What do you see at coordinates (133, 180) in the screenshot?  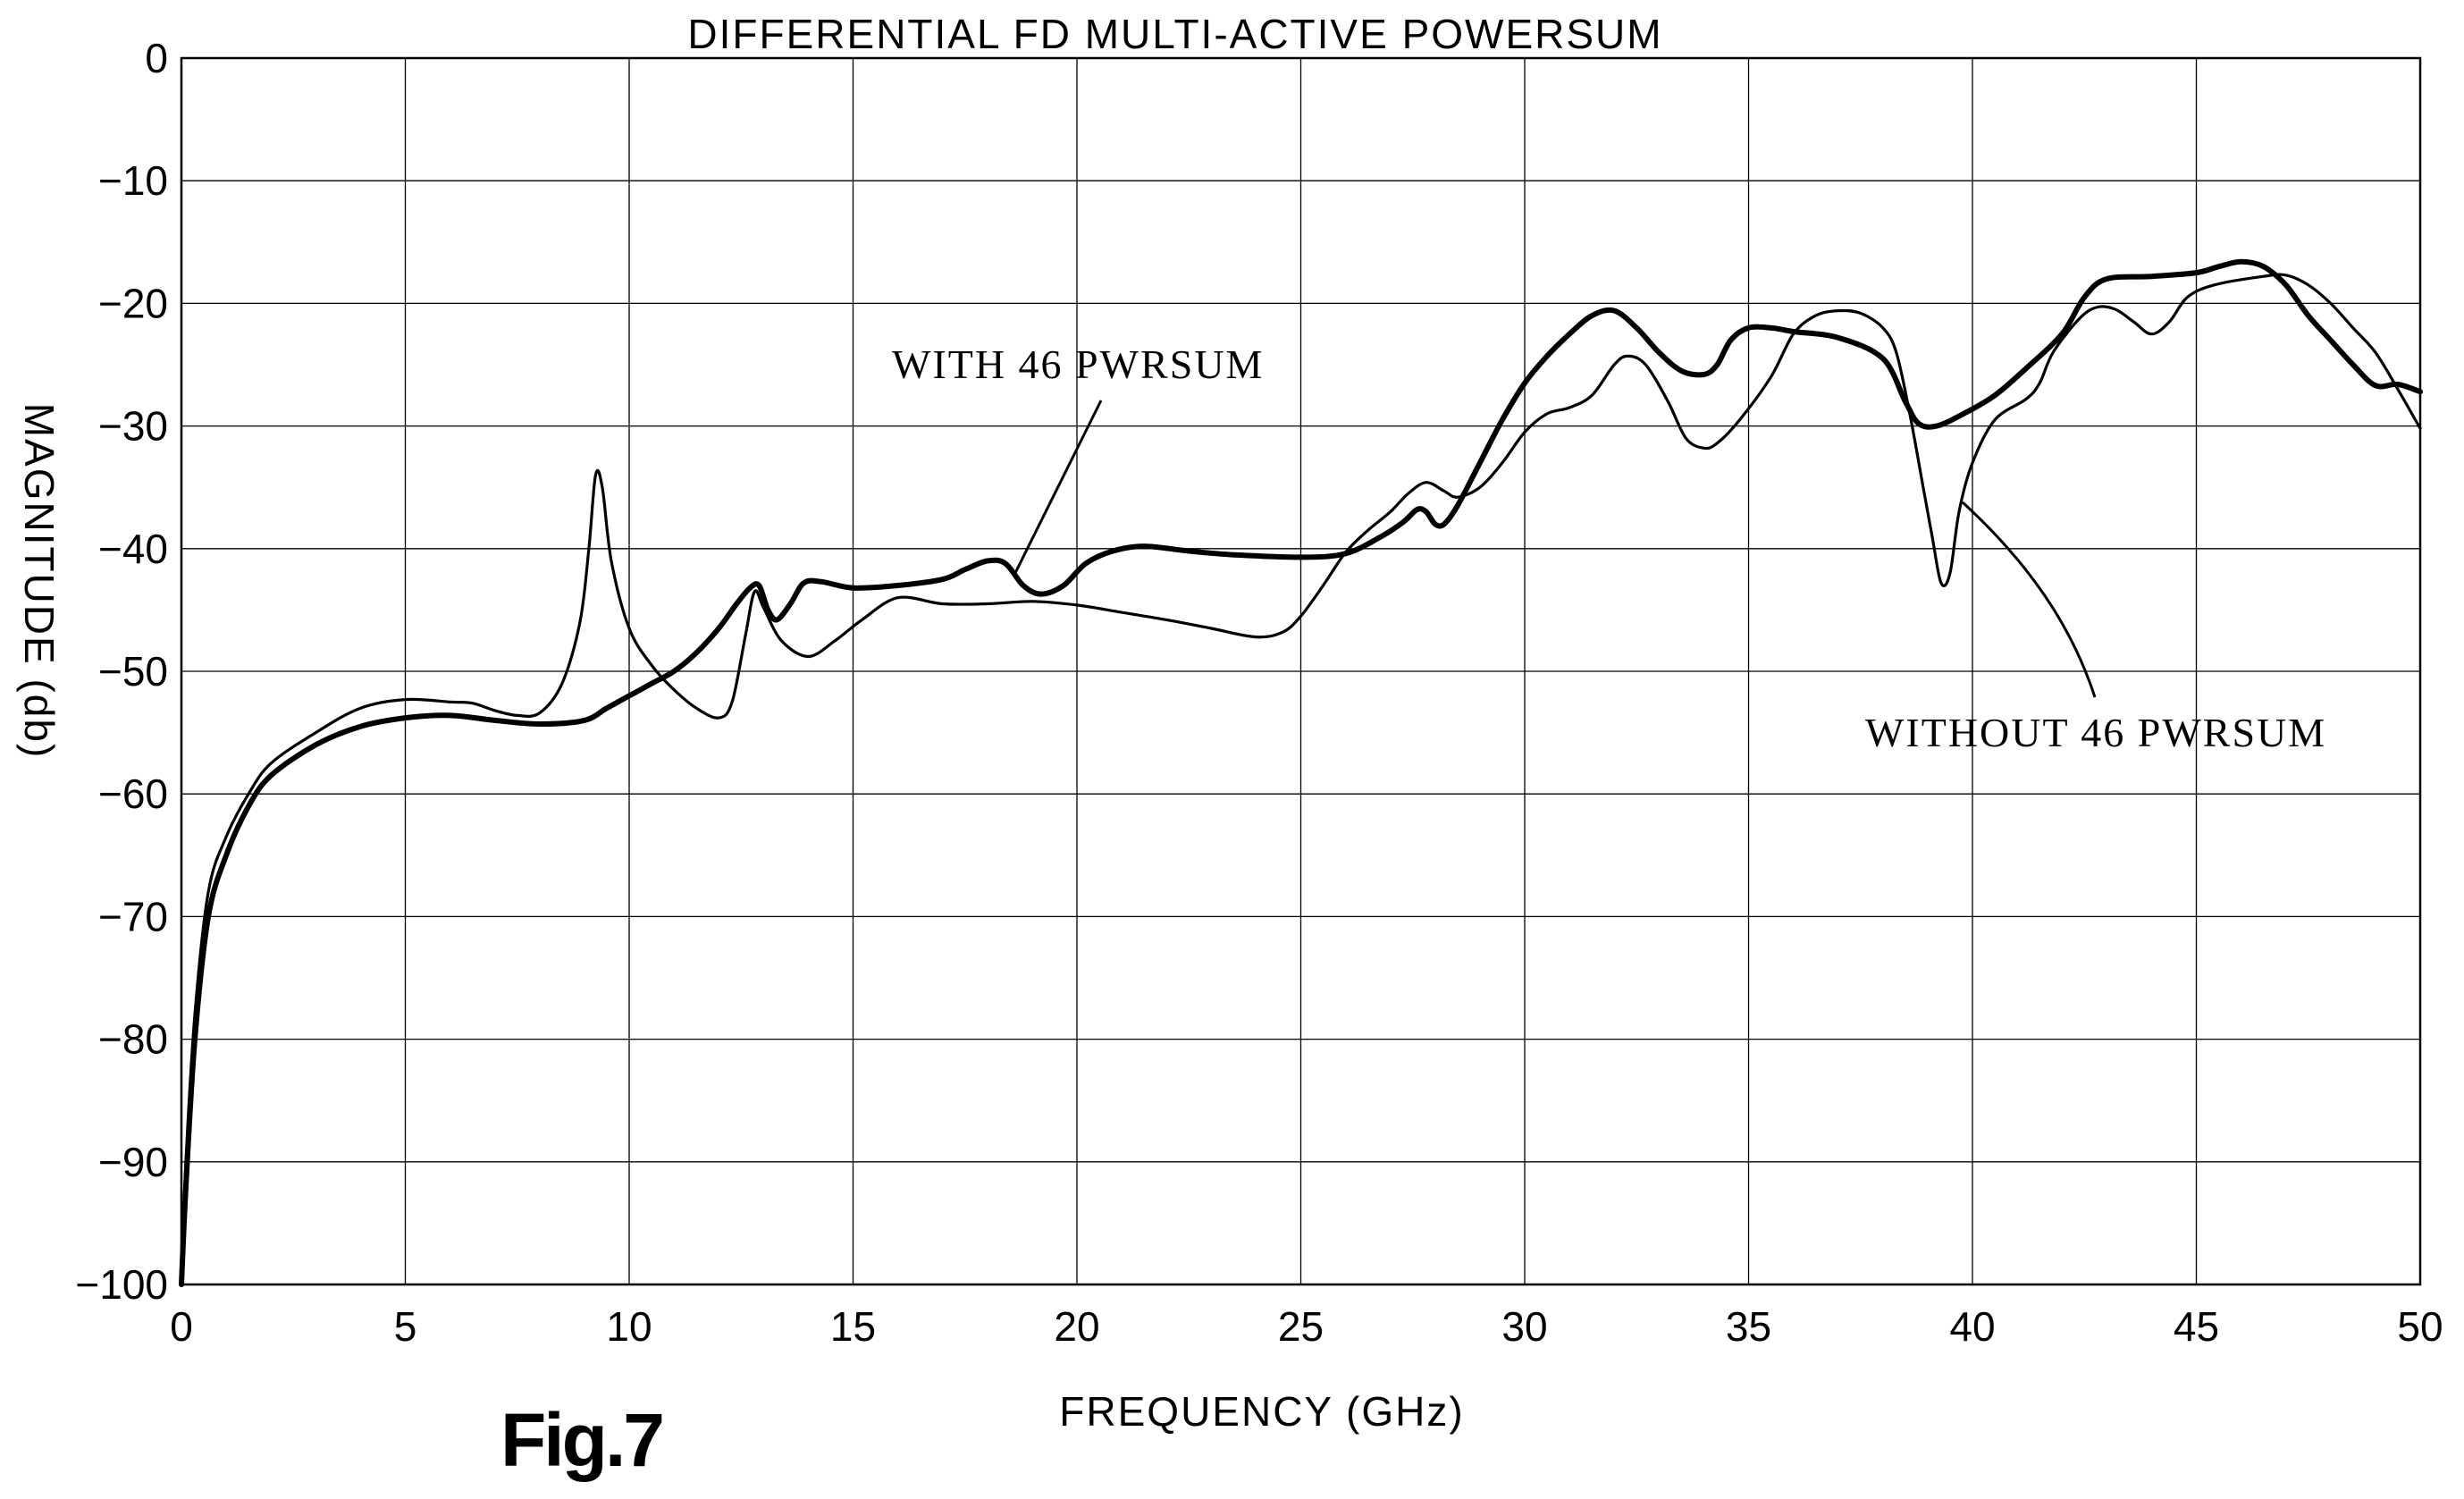 I see `y-tick-label: −10` at bounding box center [133, 180].